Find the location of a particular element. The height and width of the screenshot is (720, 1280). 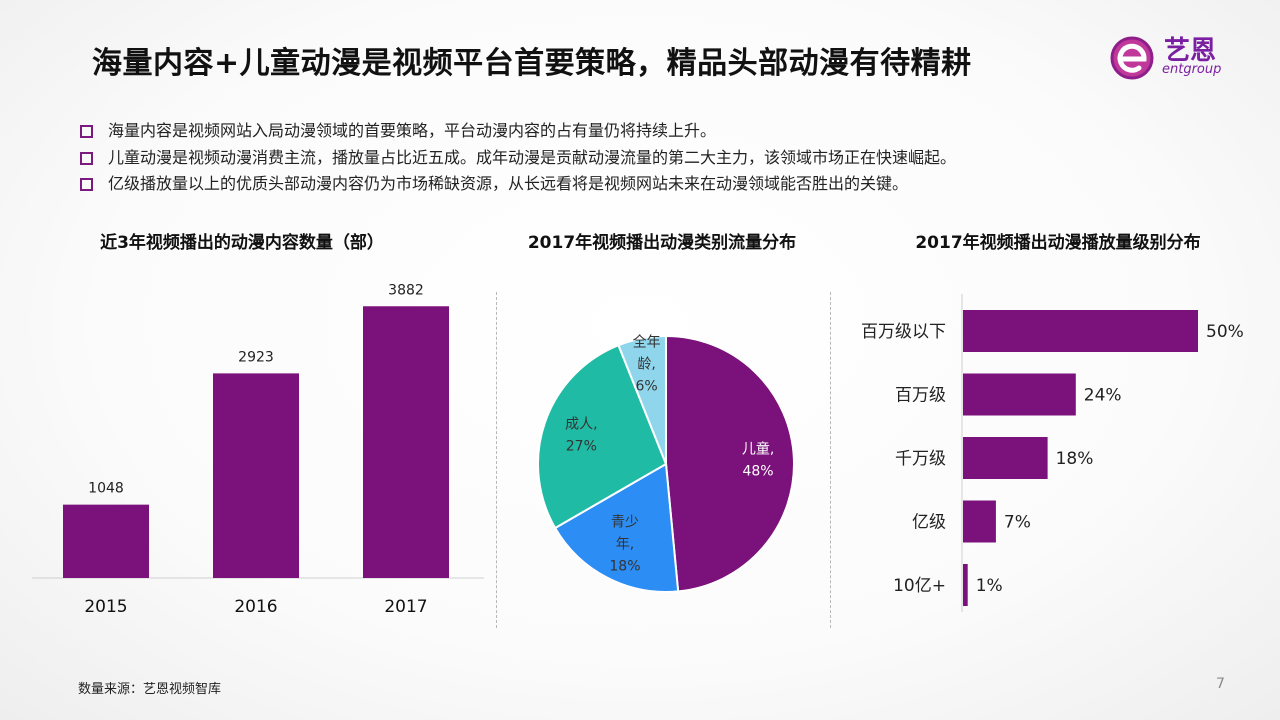

hbar-data-label: 7% is located at coordinates (1017, 523).